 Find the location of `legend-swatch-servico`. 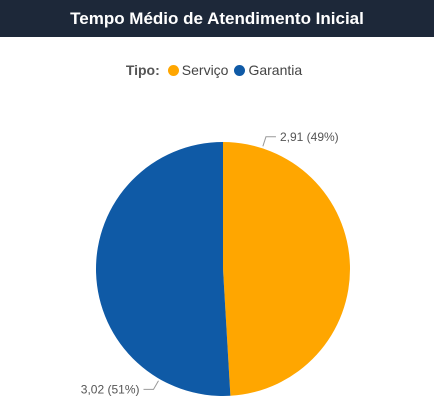

legend-swatch-servico is located at coordinates (173, 70).